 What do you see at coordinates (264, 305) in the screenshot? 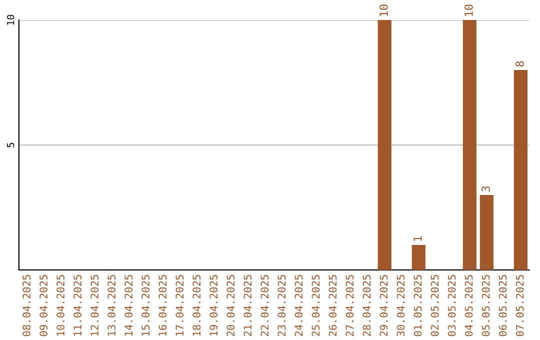
I see `x-tick-label: 22.04.2025` at bounding box center [264, 305].